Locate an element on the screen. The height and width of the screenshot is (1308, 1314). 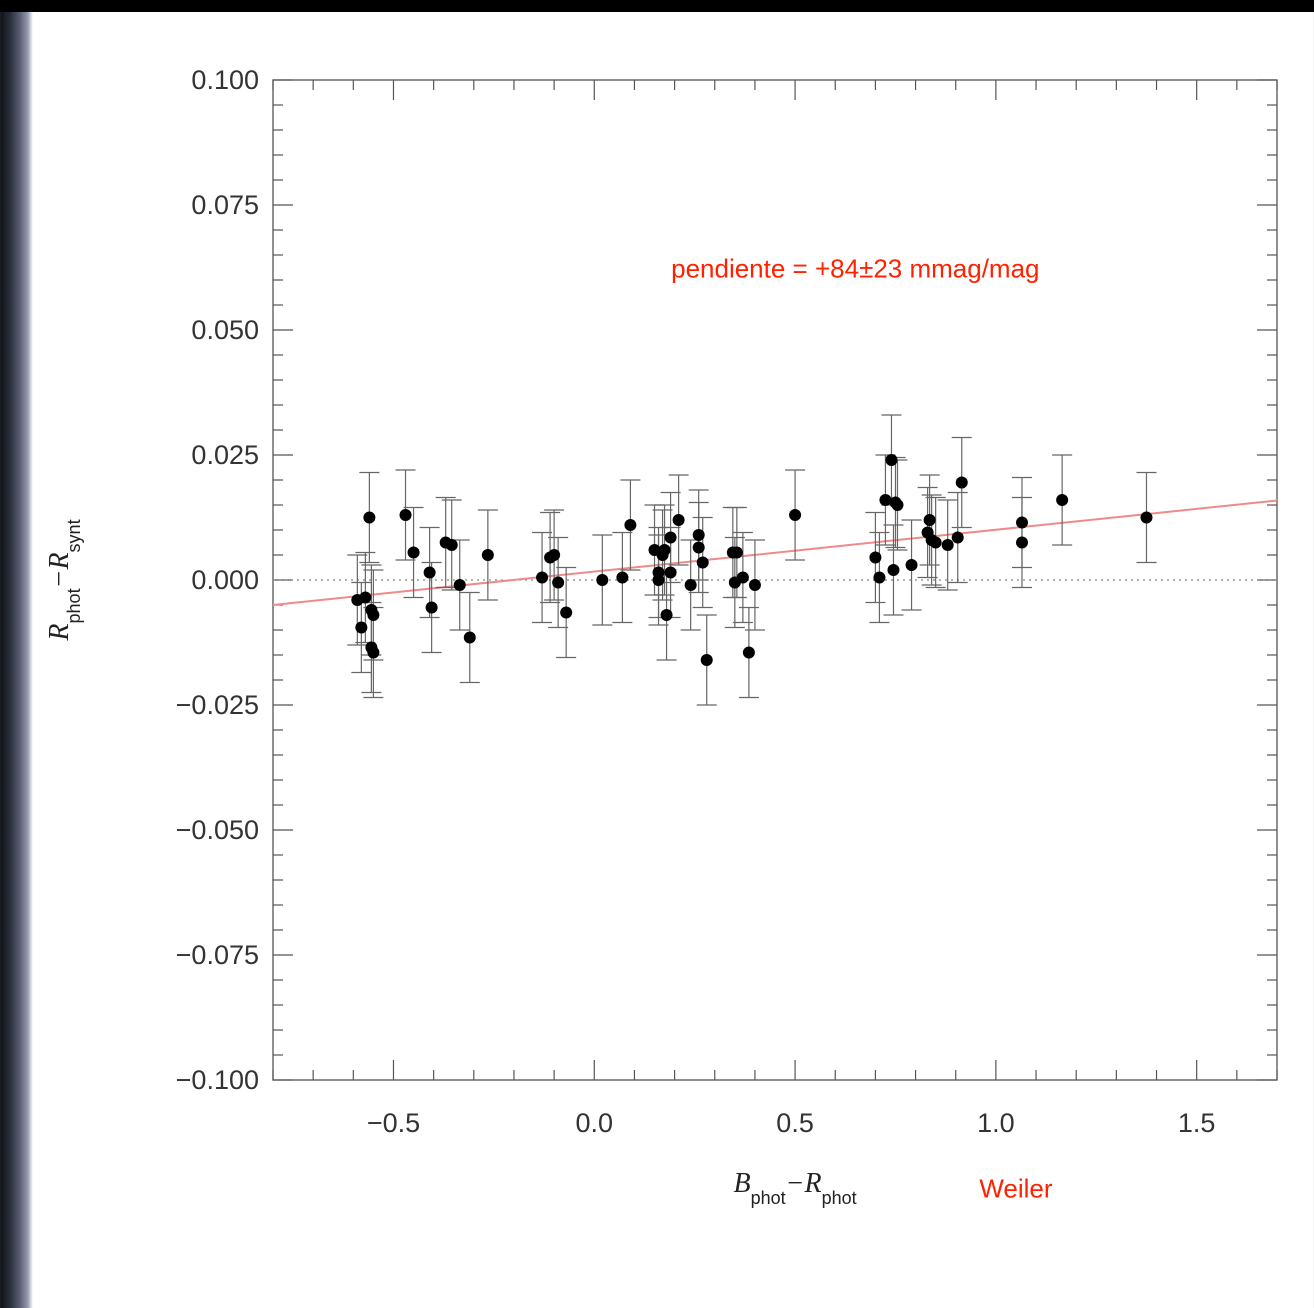
y-tick-label: 0.025 is located at coordinates (225, 455).